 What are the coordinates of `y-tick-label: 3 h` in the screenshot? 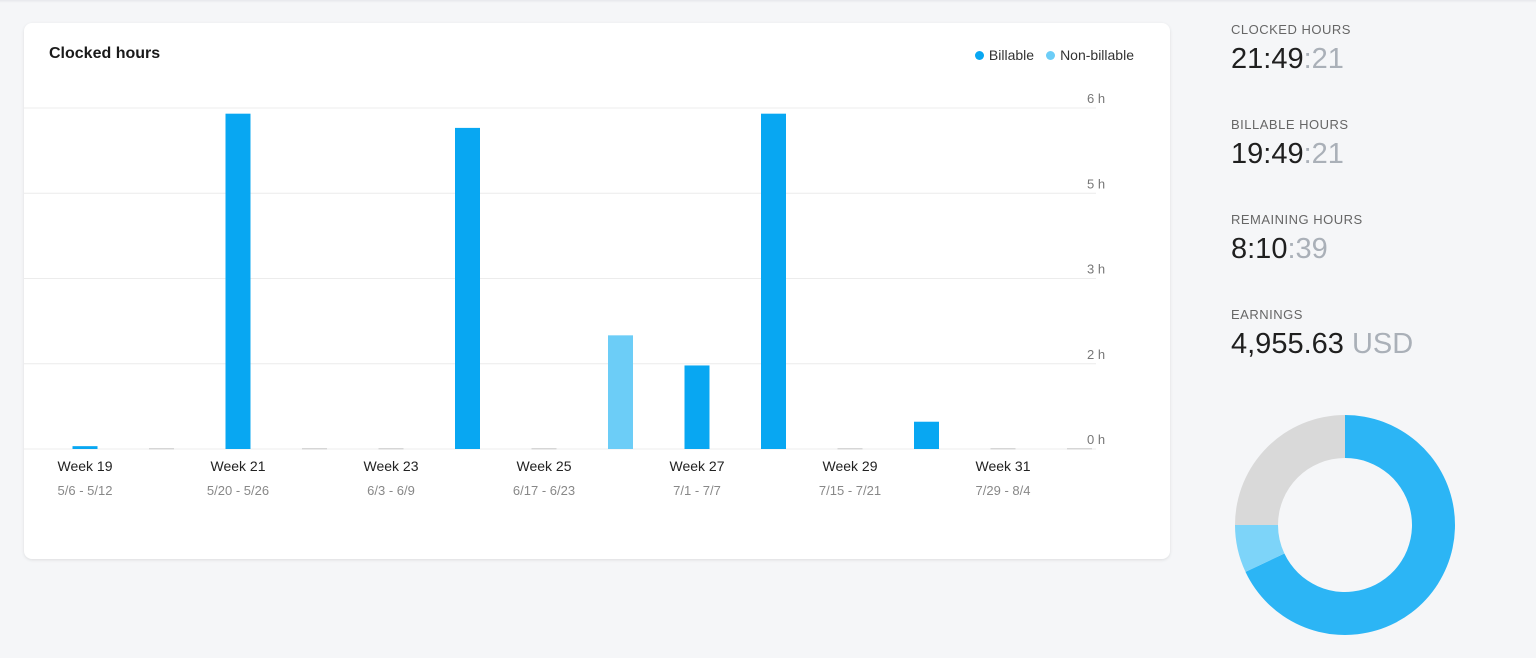 It's located at (1096, 269).